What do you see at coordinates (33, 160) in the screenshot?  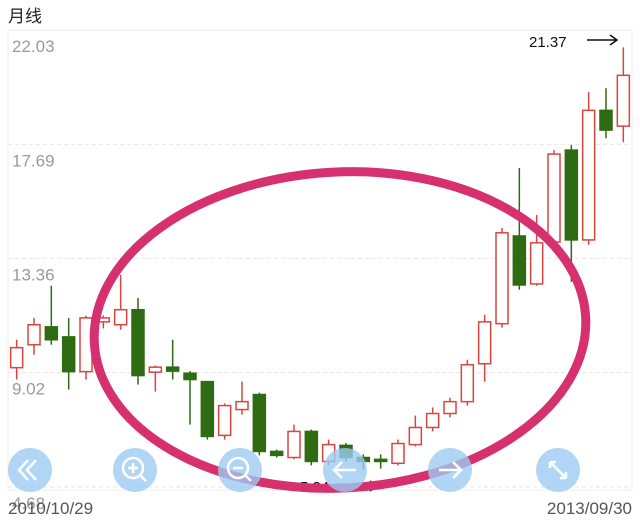 I see `y-tick-label: 17.69` at bounding box center [33, 160].